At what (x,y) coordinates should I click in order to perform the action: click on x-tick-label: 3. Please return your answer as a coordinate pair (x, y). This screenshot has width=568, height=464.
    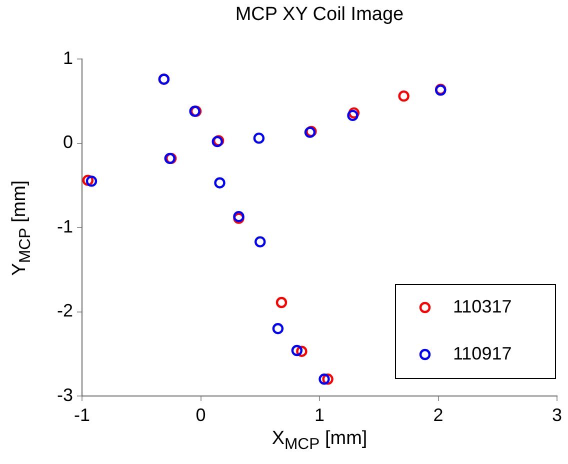
    Looking at the image, I should click on (557, 414).